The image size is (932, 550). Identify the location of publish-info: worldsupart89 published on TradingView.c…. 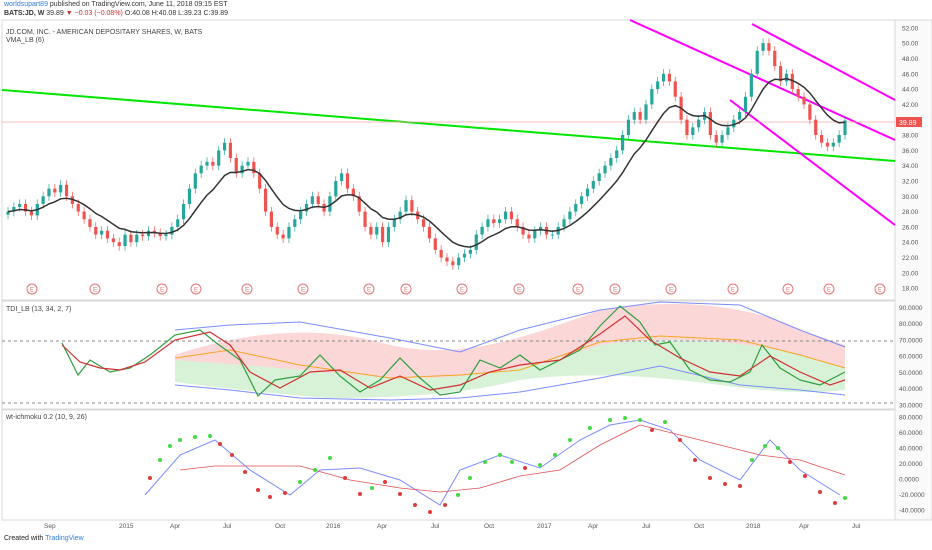
(116, 4).